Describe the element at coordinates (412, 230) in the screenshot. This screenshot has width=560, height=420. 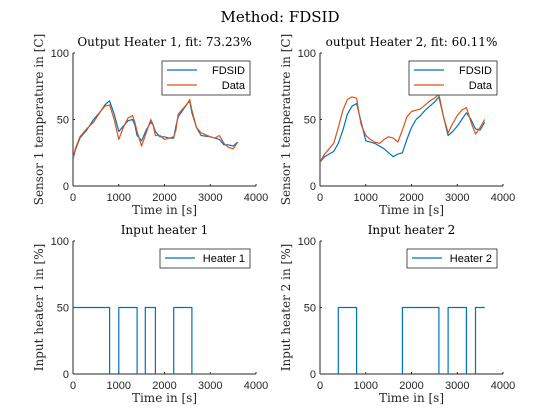
I see `chart-title: Input heater 2` at that location.